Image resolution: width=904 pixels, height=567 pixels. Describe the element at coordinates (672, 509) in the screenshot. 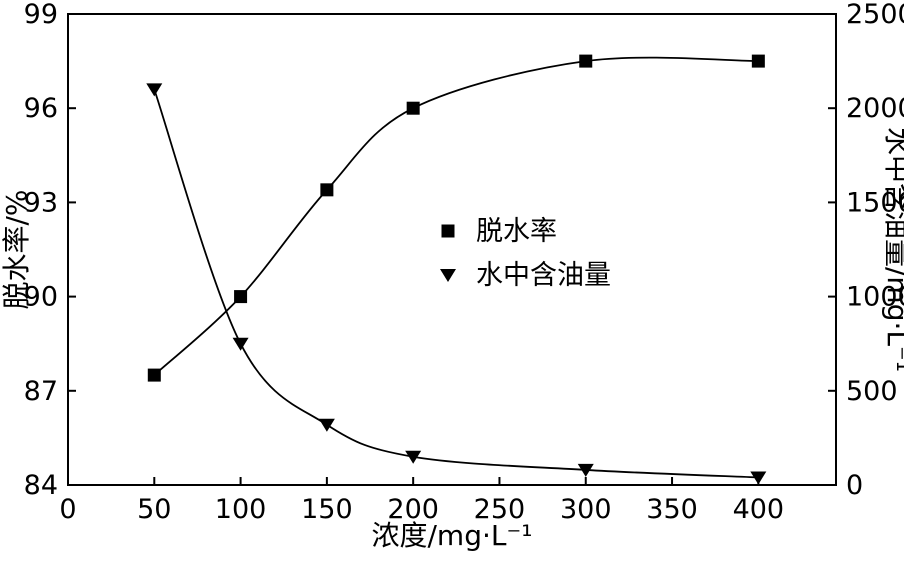

I see `x-tick-label: 350` at that location.